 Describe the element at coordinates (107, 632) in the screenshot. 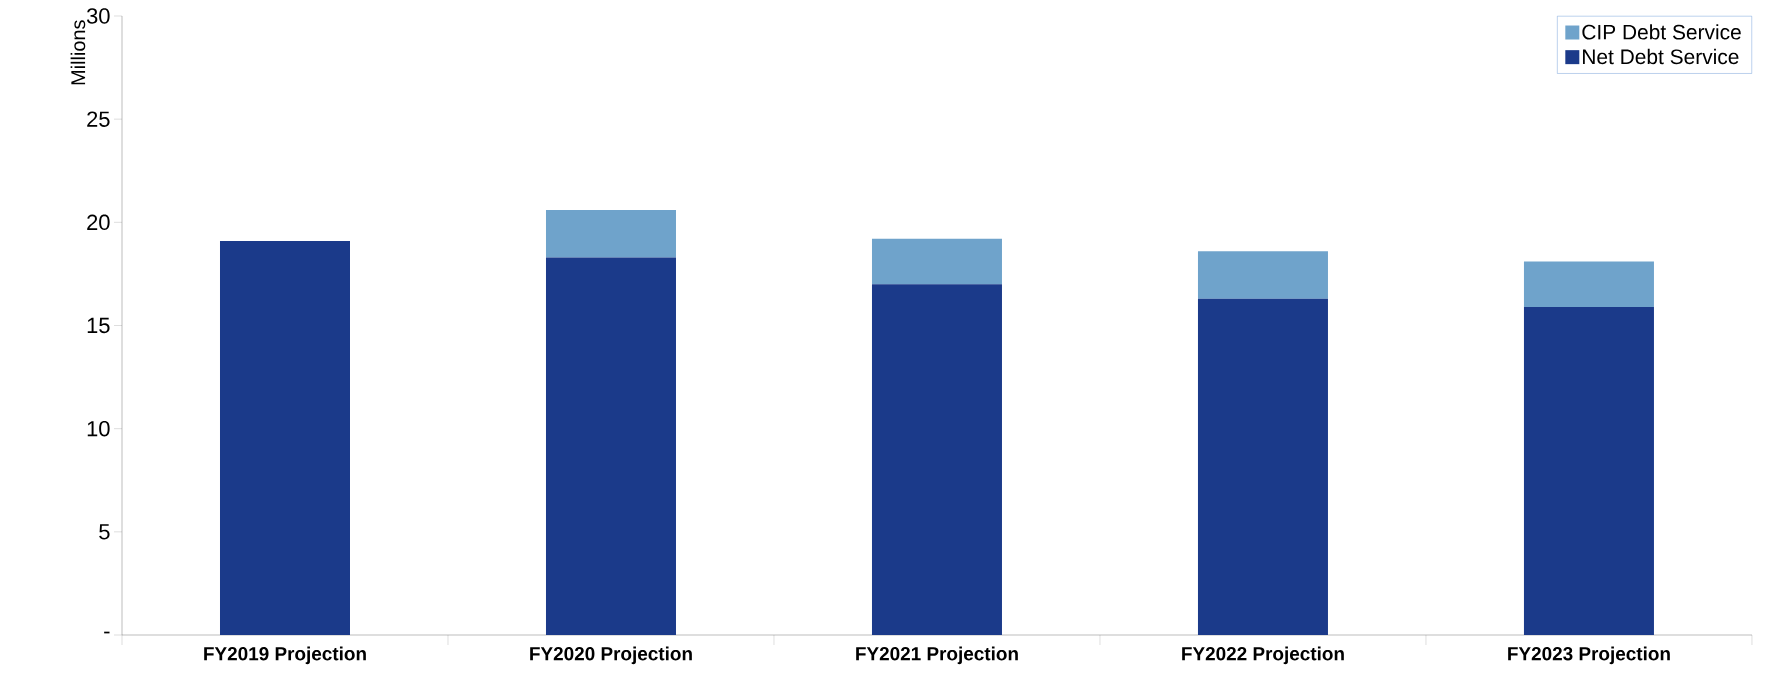

I see `y-tick-label: -` at that location.